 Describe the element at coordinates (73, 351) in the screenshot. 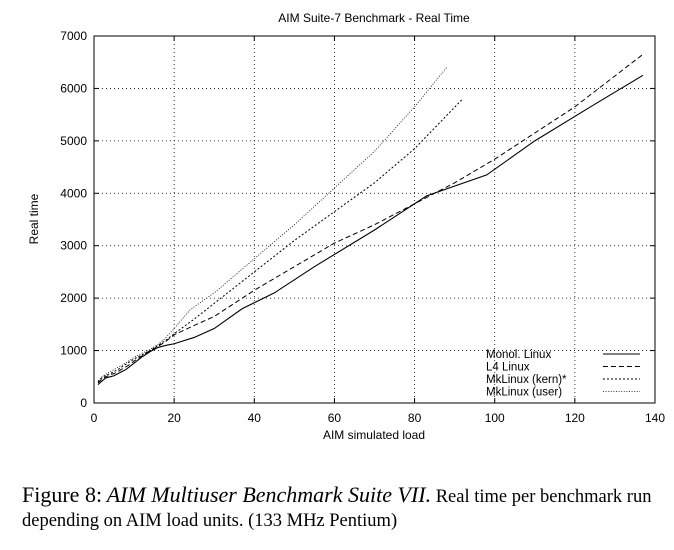

I see `y-tick-label: 1000` at that location.